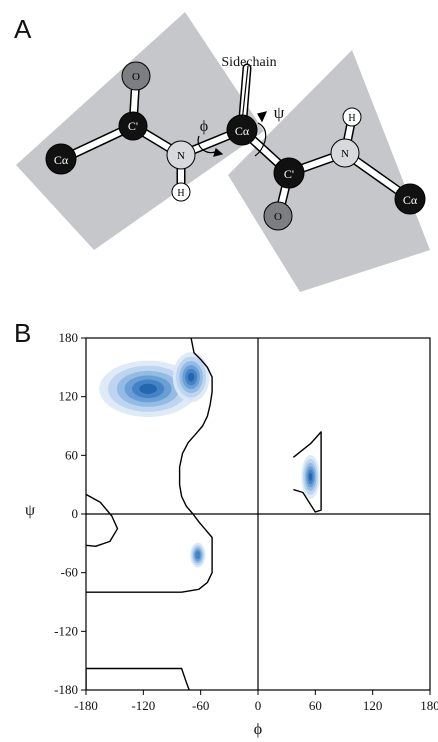 This screenshot has height=742, width=438. What do you see at coordinates (23, 333) in the screenshot?
I see `panel-b-letter: B` at bounding box center [23, 333].